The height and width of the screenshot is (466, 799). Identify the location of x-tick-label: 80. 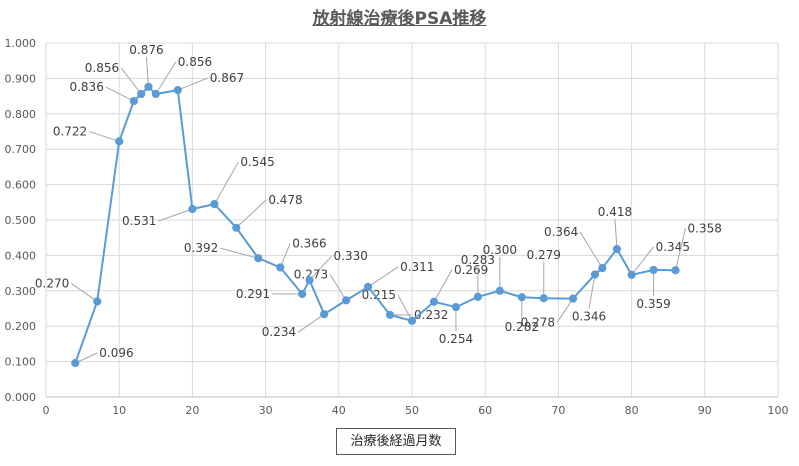
(632, 410).